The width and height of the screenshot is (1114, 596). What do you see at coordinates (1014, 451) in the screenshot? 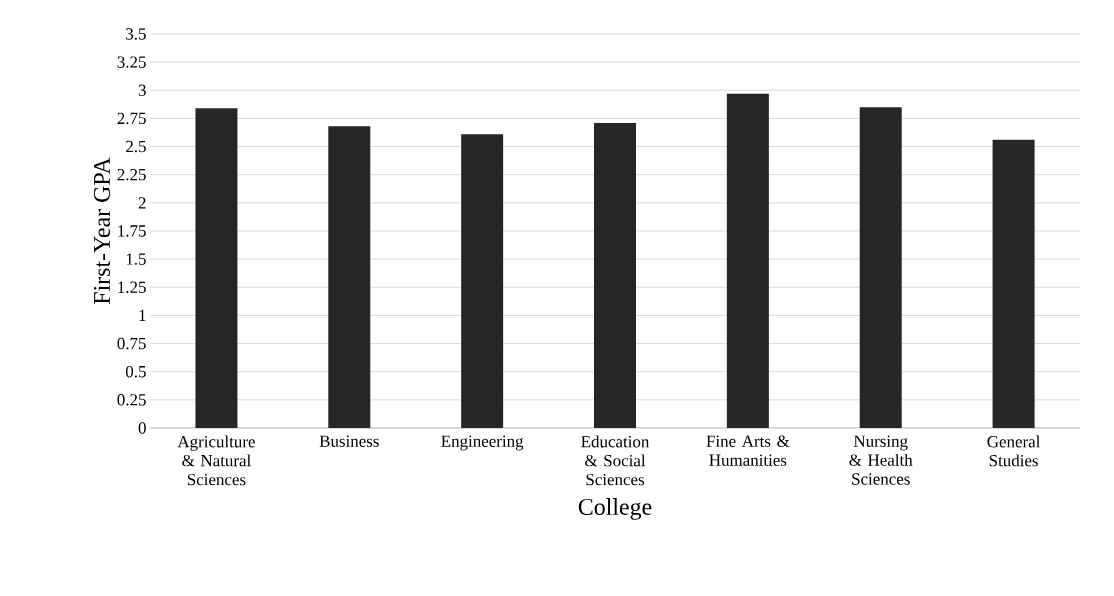
I see `x-tick-label: General Studies` at bounding box center [1014, 451].